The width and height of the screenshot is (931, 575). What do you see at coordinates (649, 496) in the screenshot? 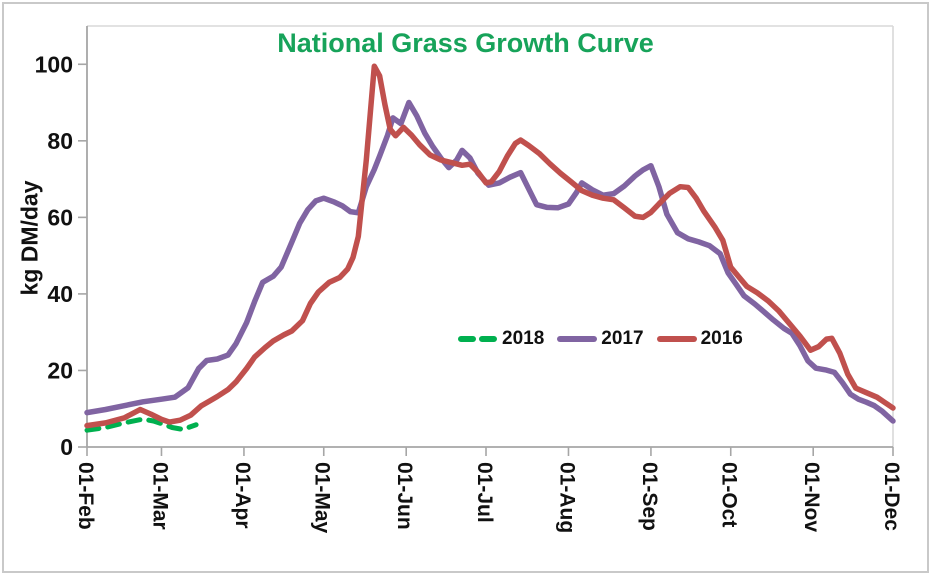
I see `x-tick-label: 01-Sep` at bounding box center [649, 496].